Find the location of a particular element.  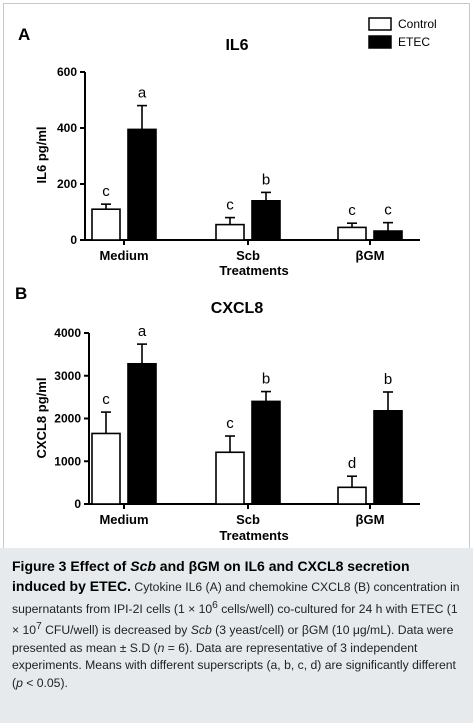

caption-text: < 0.05). is located at coordinates (45, 682).